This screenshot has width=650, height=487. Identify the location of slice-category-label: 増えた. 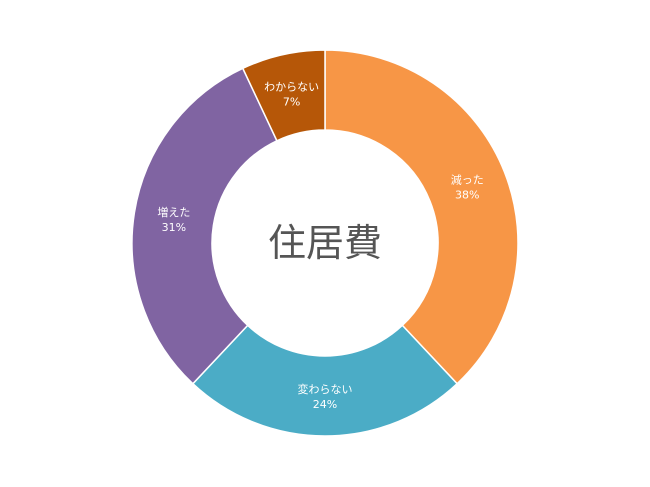
(173, 212).